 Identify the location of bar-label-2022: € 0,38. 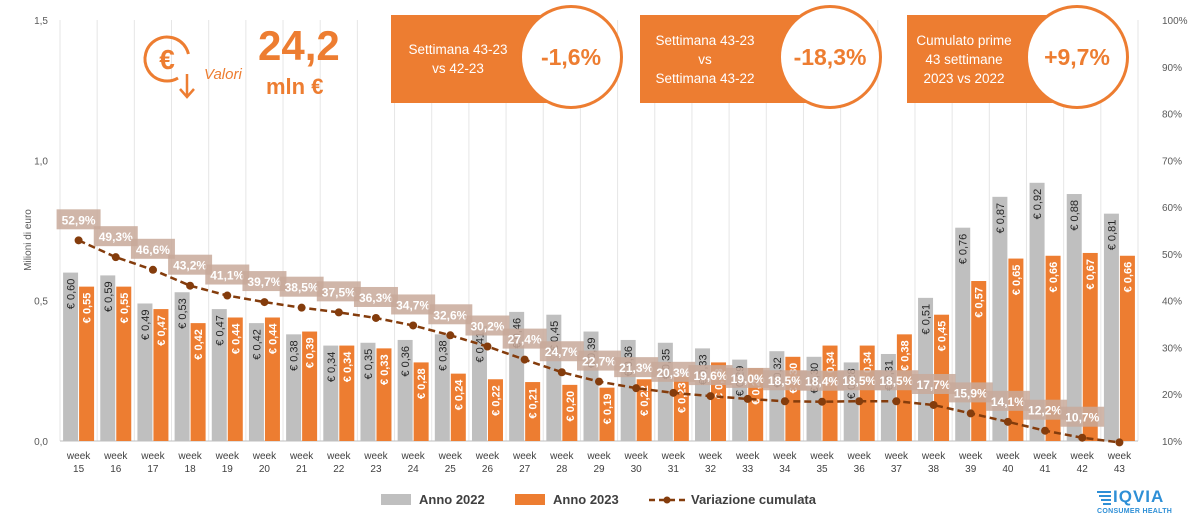
(443, 355).